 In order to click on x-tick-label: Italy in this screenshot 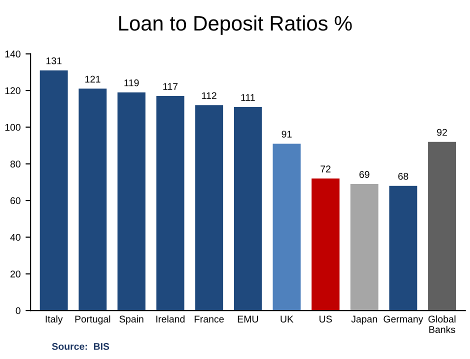, I will do `click(54, 319)`.